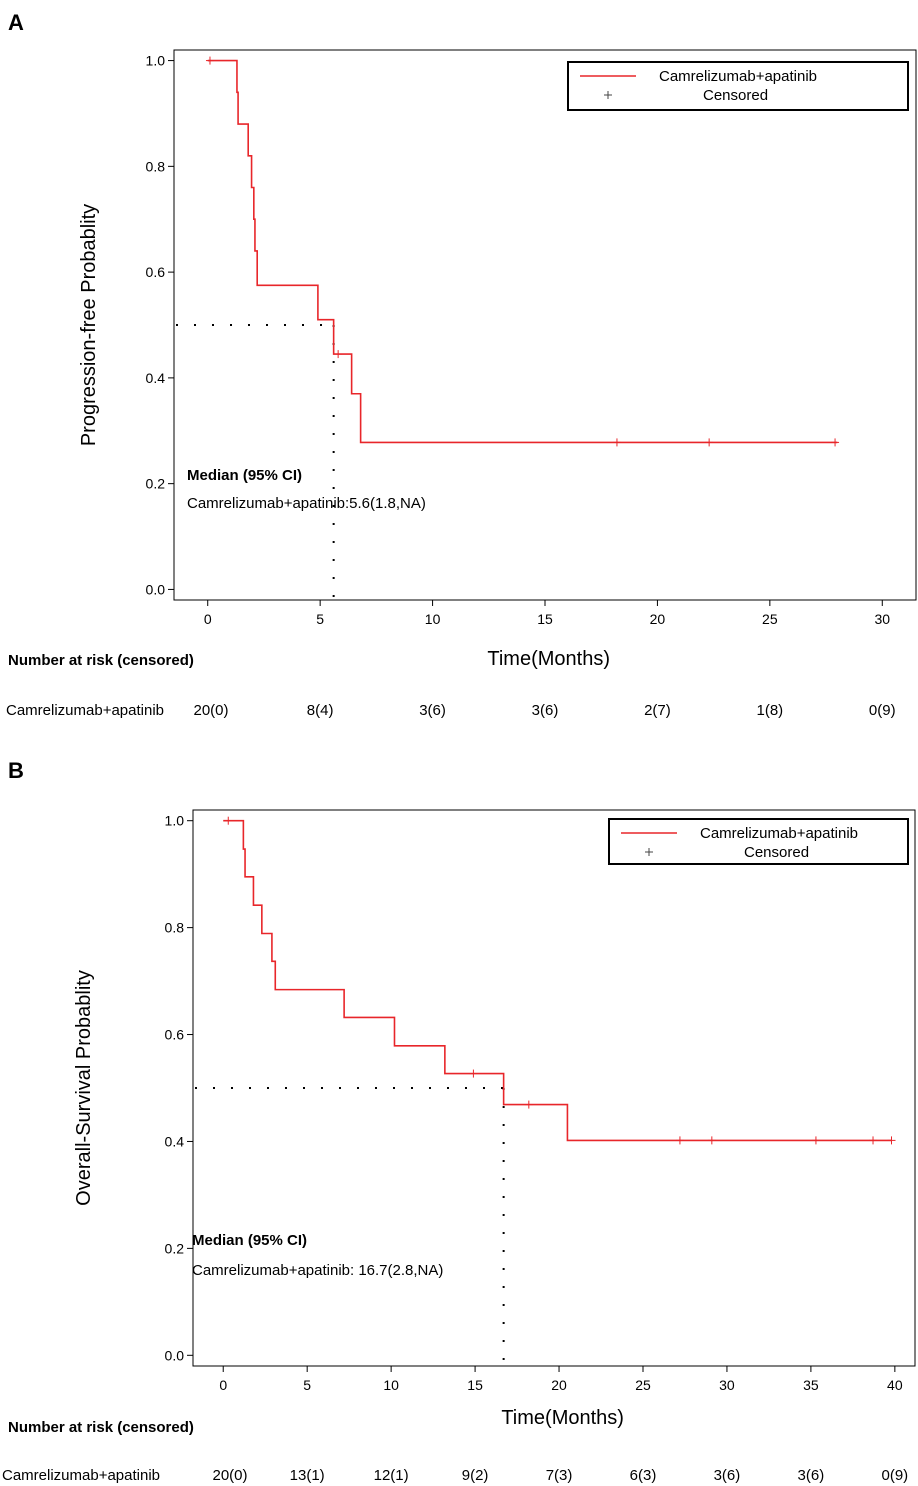 The width and height of the screenshot is (918, 1486). Describe the element at coordinates (320, 710) in the screenshot. I see `risk-count: 8(4)` at that location.